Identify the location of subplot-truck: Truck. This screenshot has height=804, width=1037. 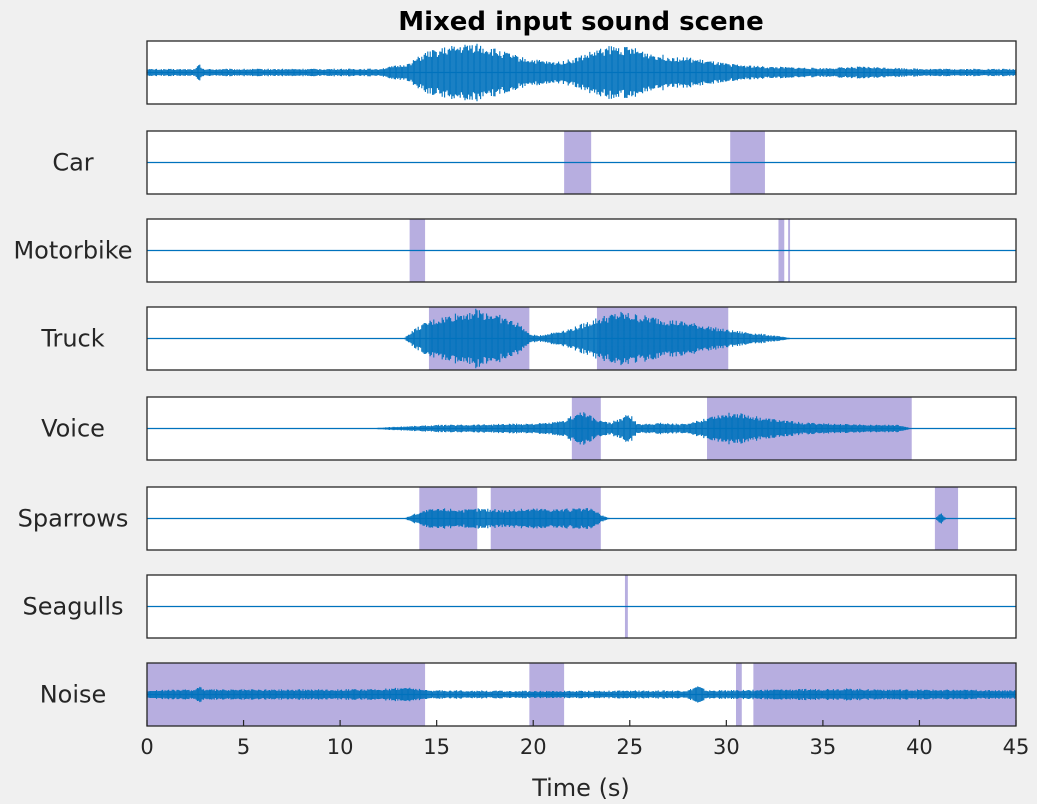
(528, 338).